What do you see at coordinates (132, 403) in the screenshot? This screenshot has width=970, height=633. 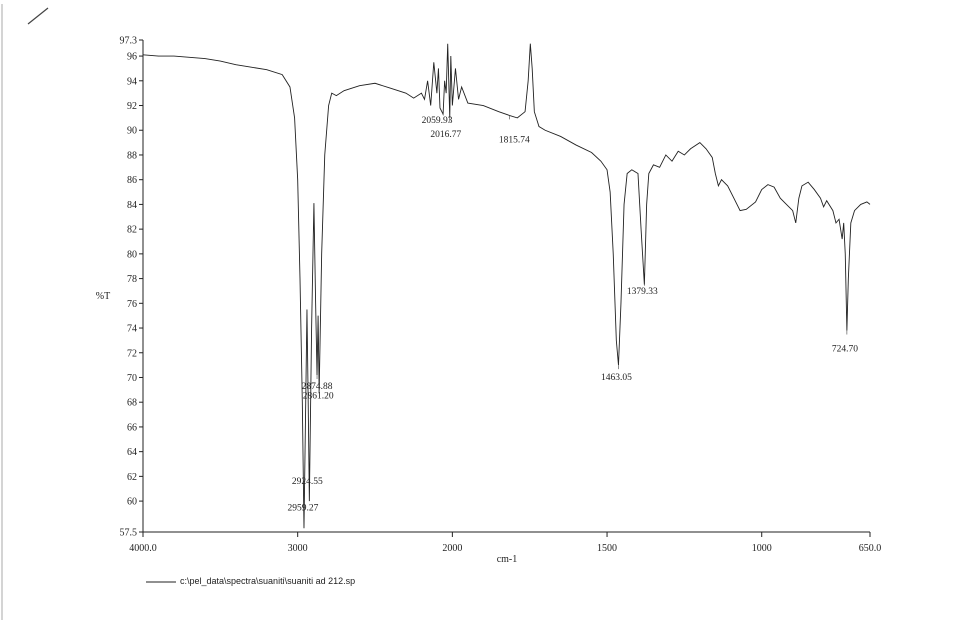 I see `y-tick-label: 68` at bounding box center [132, 403].